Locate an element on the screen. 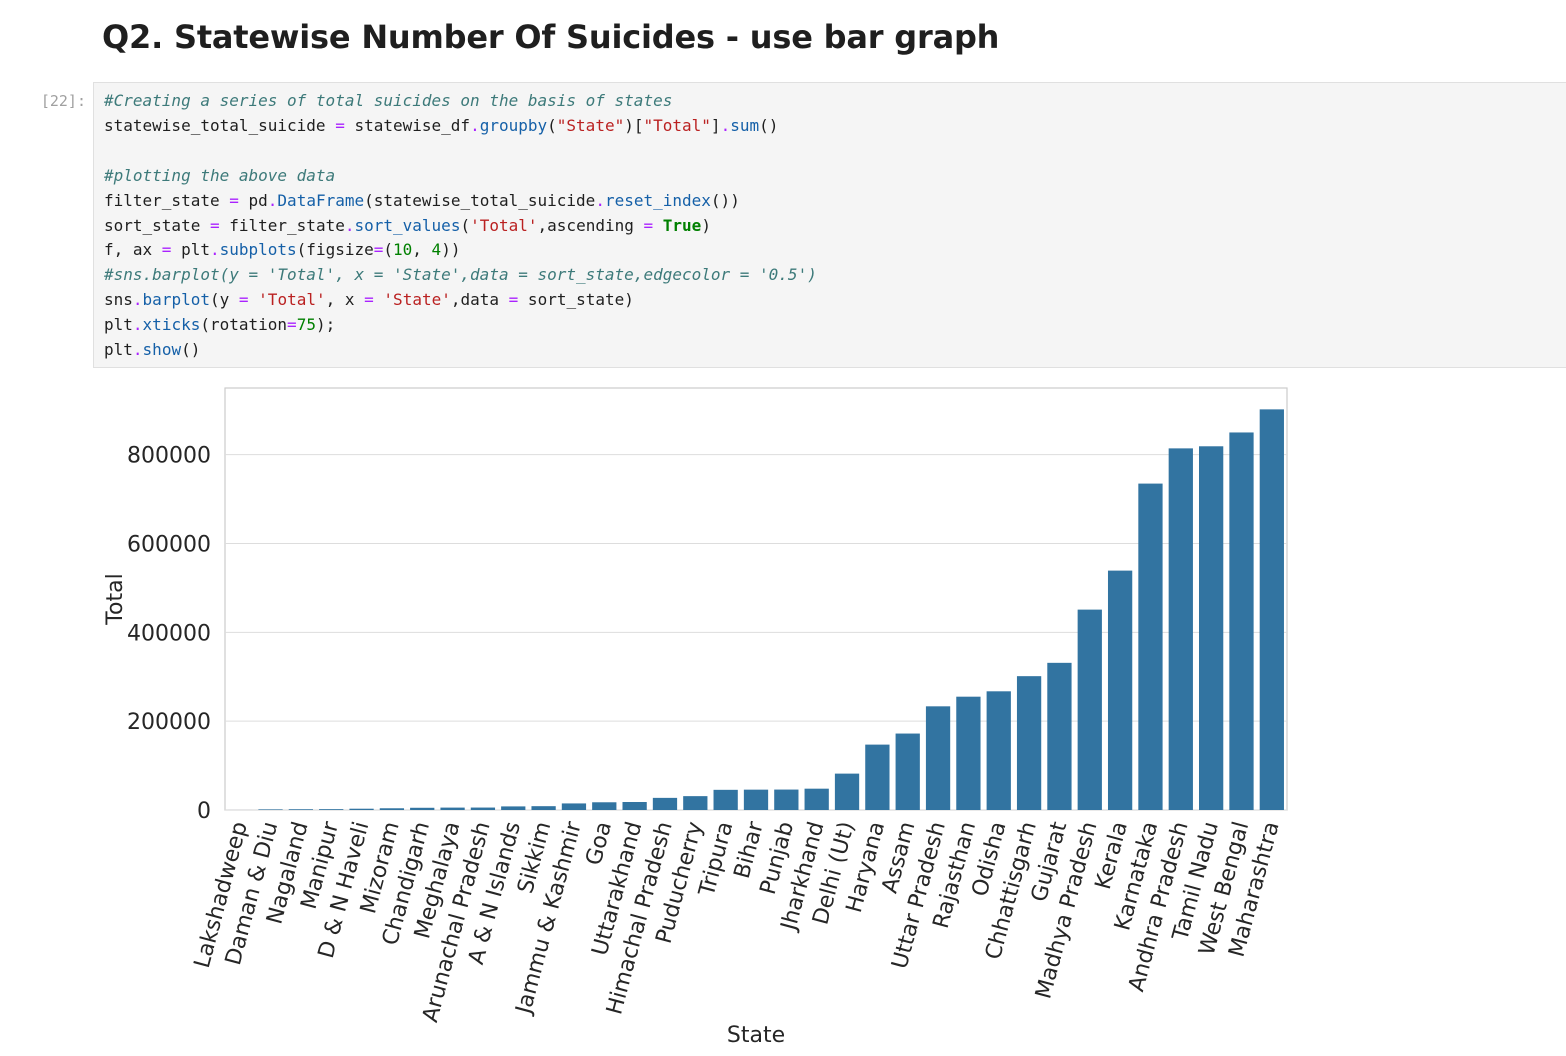  code-token: ) is located at coordinates (706, 225).